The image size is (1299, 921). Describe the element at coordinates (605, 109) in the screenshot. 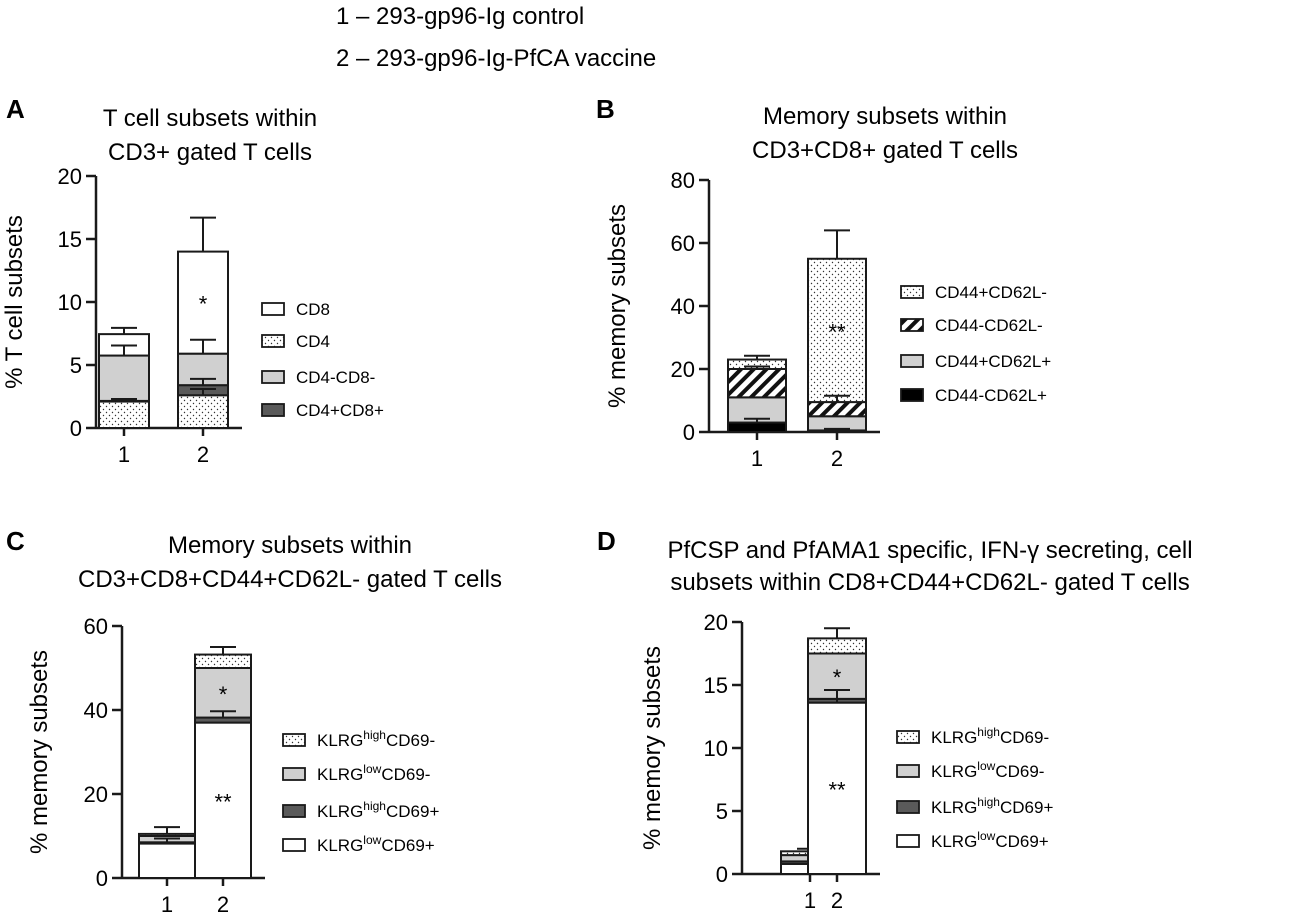

I see `panel-letter: B` at that location.